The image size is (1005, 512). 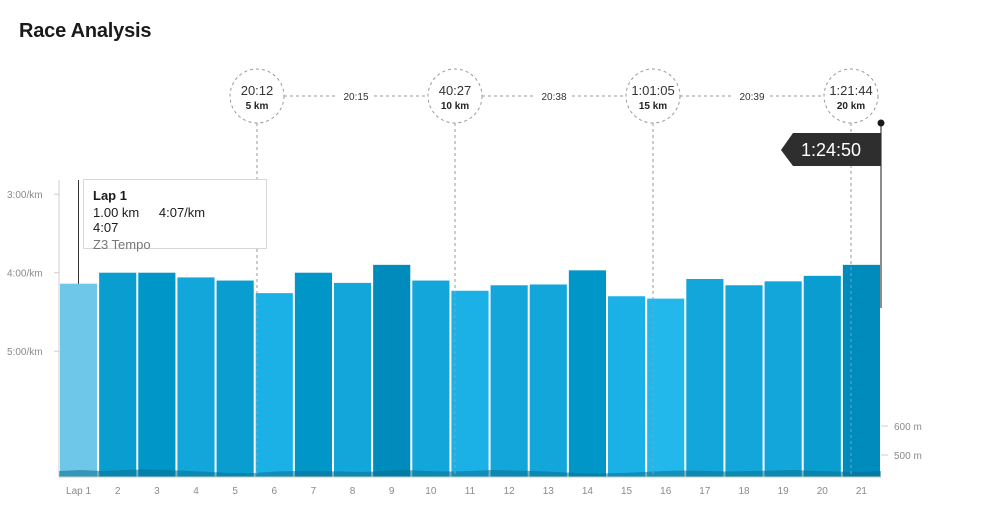 I want to click on tooltip-stats: 1.00 km 4:07/km 4:07, so click(x=175, y=220).